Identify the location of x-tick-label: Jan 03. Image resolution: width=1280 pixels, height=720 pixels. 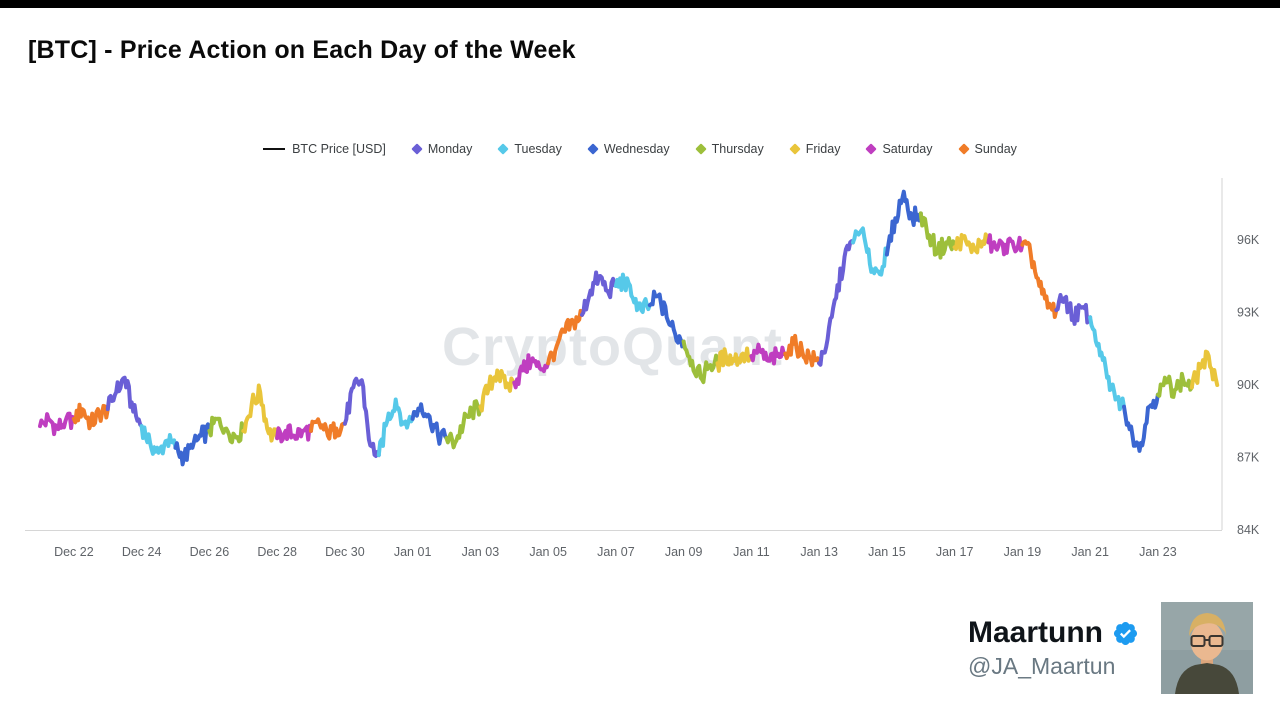
(481, 552).